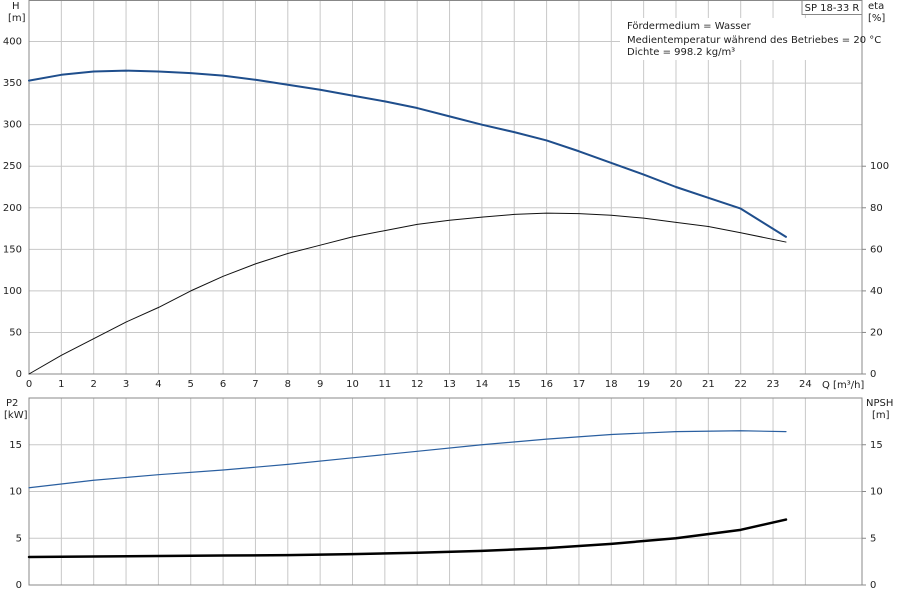 Image resolution: width=900 pixels, height=600 pixels. What do you see at coordinates (12, 125) in the screenshot?
I see `y-tick-label: 300` at bounding box center [12, 125].